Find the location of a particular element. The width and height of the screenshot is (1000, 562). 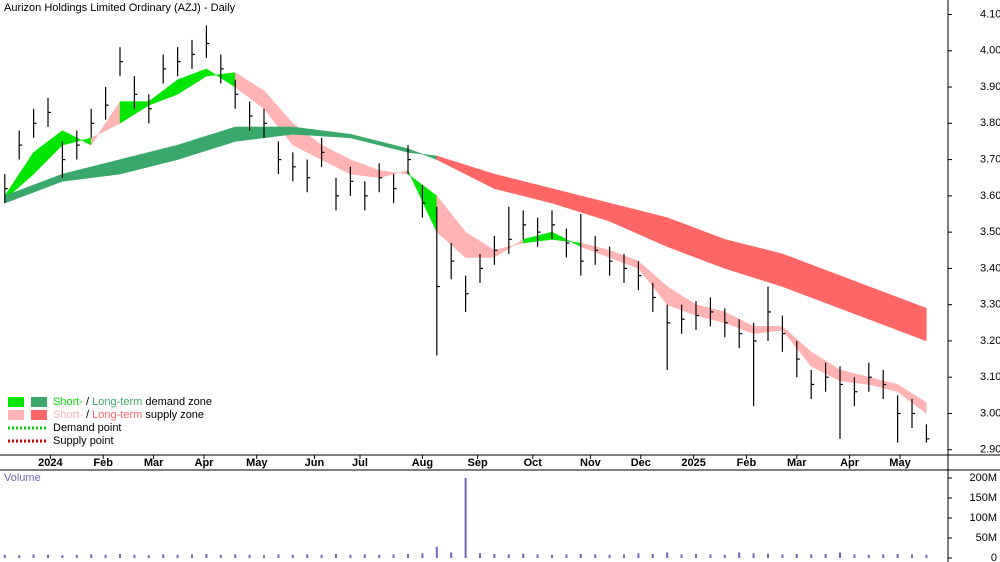

x-tick-label: May is located at coordinates (900, 463).